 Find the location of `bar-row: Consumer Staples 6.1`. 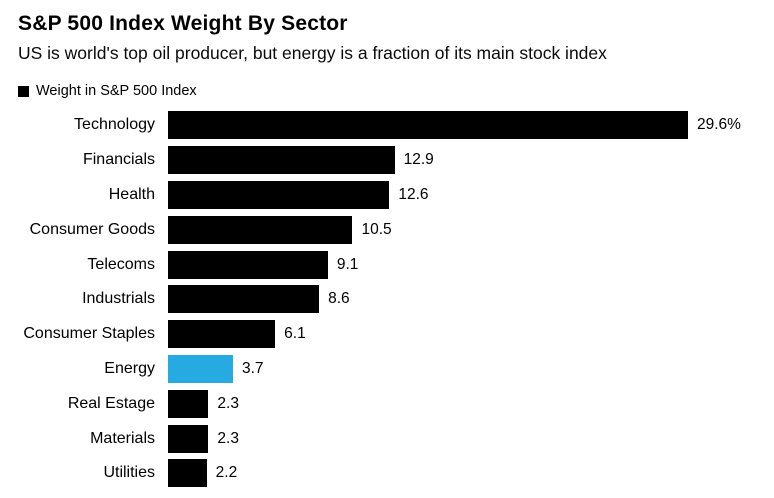

bar-row: Consumer Staples 6.1 is located at coordinates (387, 334).